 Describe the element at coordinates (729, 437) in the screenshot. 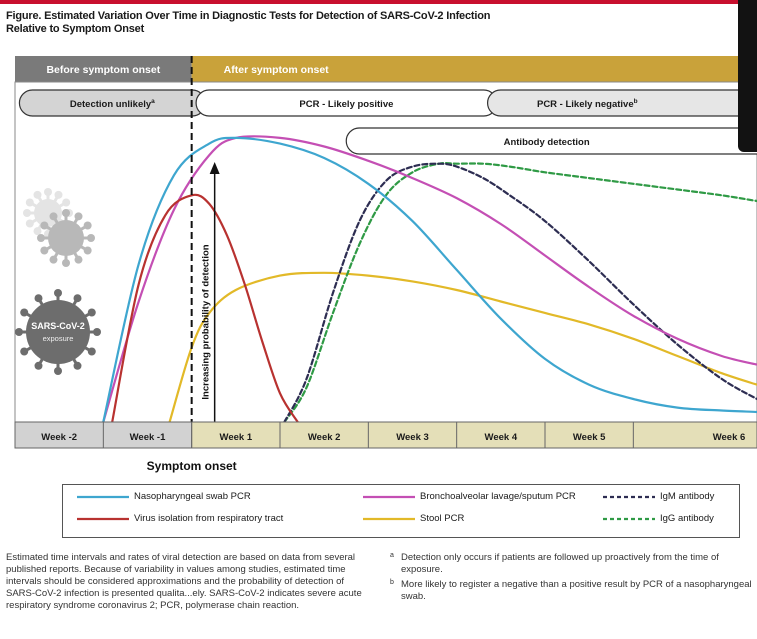

I see `week-tick-week-6: Week 6` at that location.